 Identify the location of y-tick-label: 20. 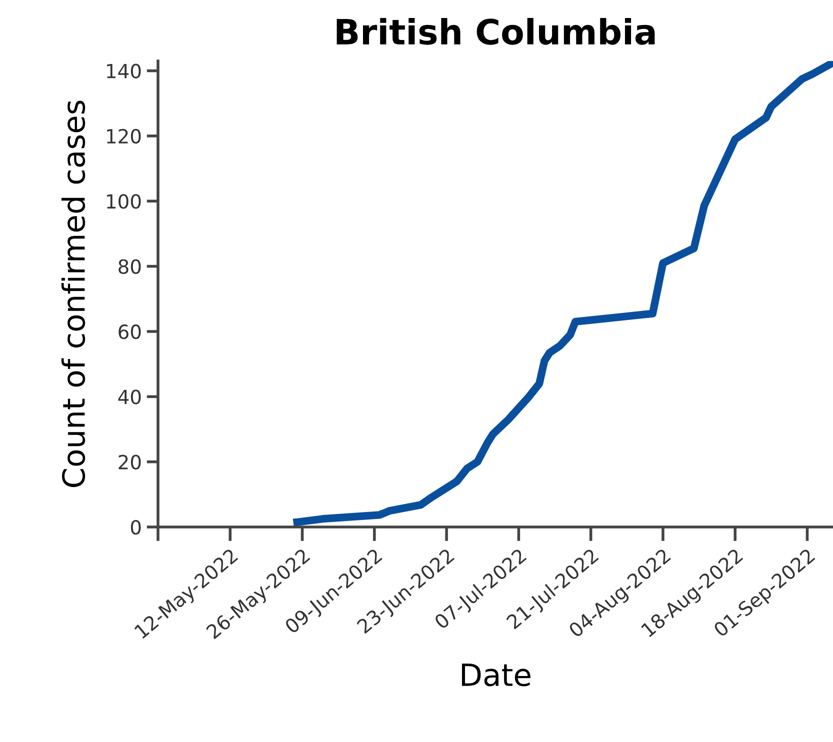
(129, 462).